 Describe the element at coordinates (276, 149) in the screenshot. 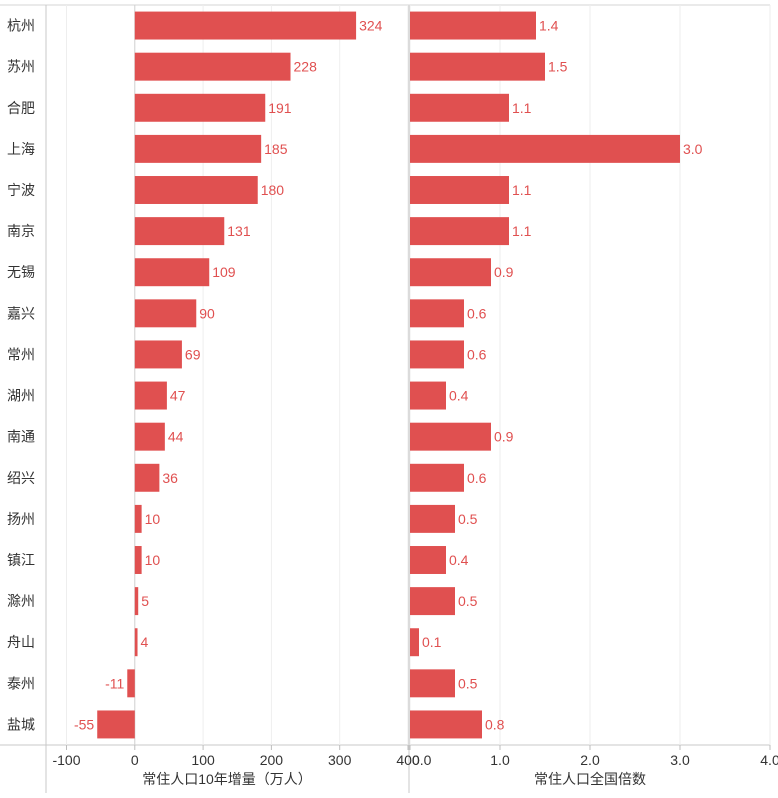

I see `bar-value-label: 185` at that location.